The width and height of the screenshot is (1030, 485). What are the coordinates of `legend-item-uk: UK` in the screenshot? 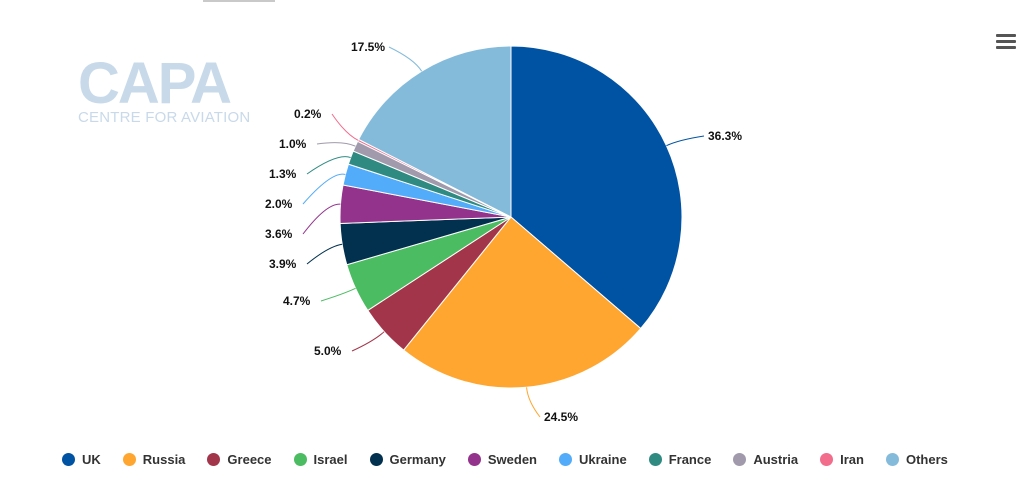 It's located at (81, 459).